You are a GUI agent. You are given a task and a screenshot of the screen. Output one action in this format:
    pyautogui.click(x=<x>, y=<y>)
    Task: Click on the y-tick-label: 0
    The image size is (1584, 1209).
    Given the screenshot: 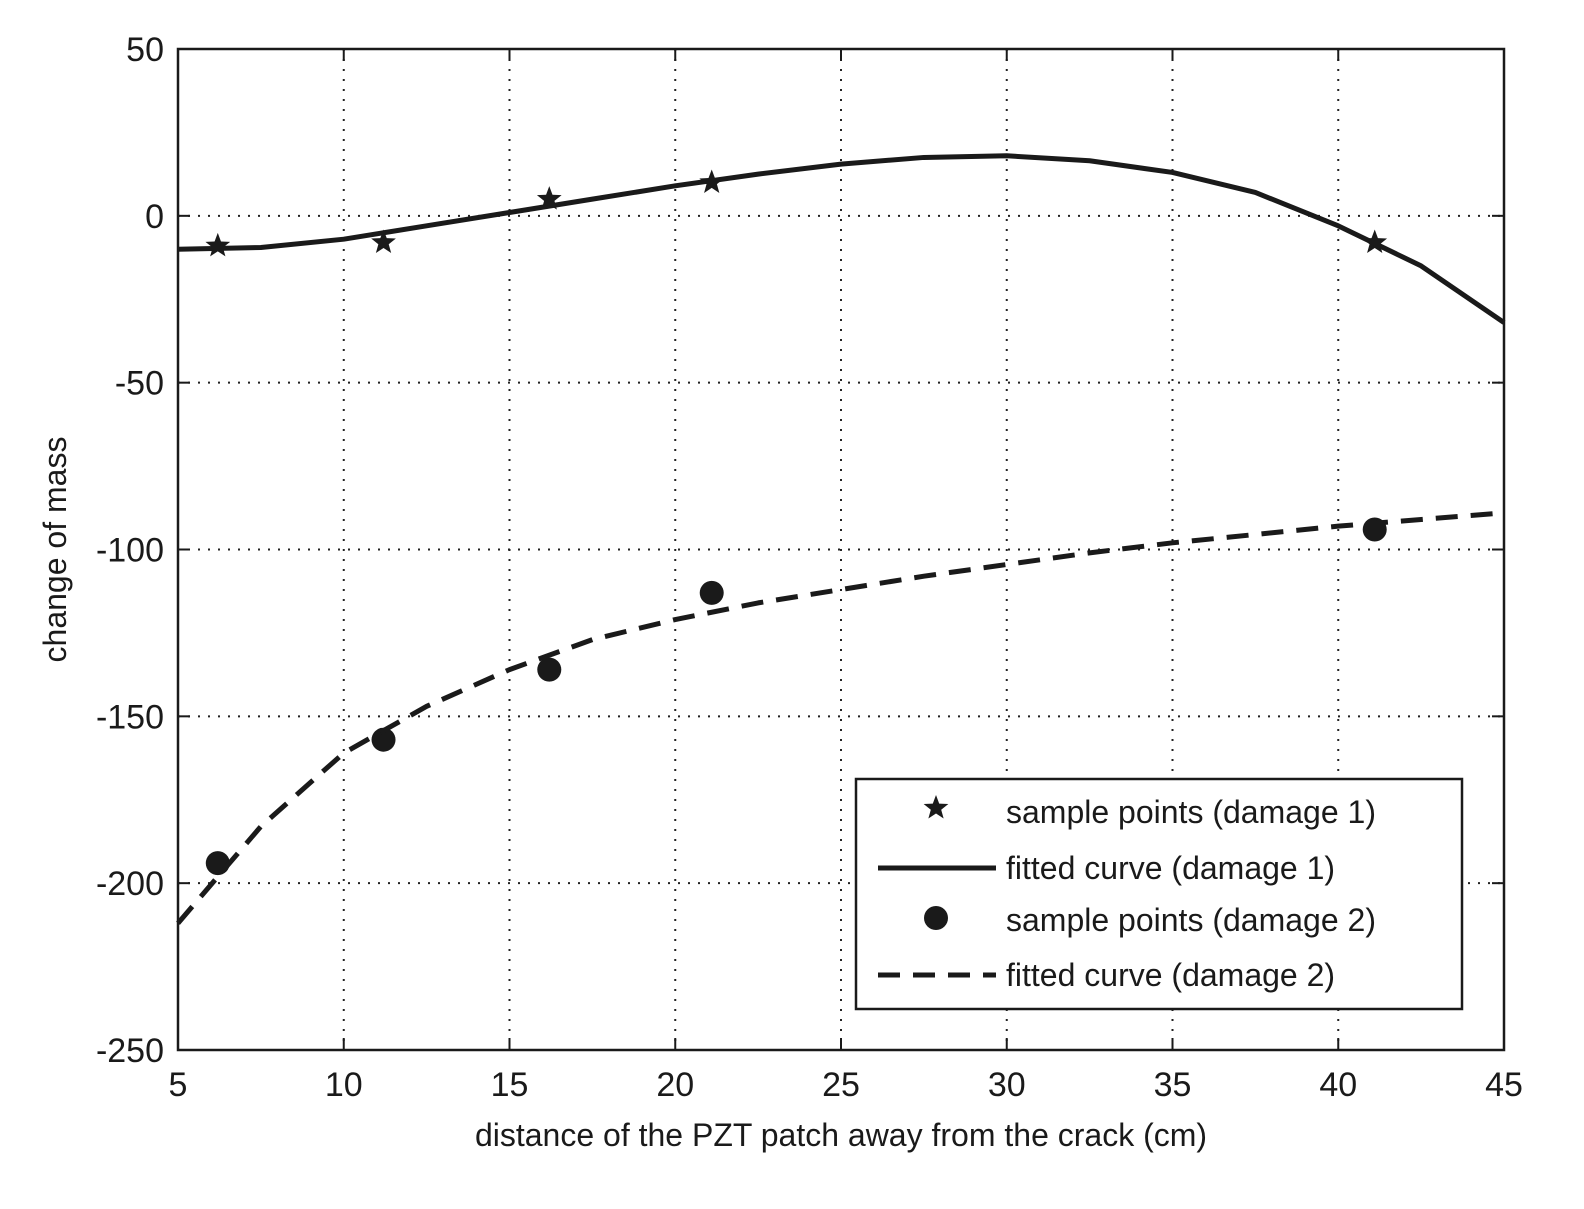 What is the action you would take?
    pyautogui.click(x=154, y=217)
    